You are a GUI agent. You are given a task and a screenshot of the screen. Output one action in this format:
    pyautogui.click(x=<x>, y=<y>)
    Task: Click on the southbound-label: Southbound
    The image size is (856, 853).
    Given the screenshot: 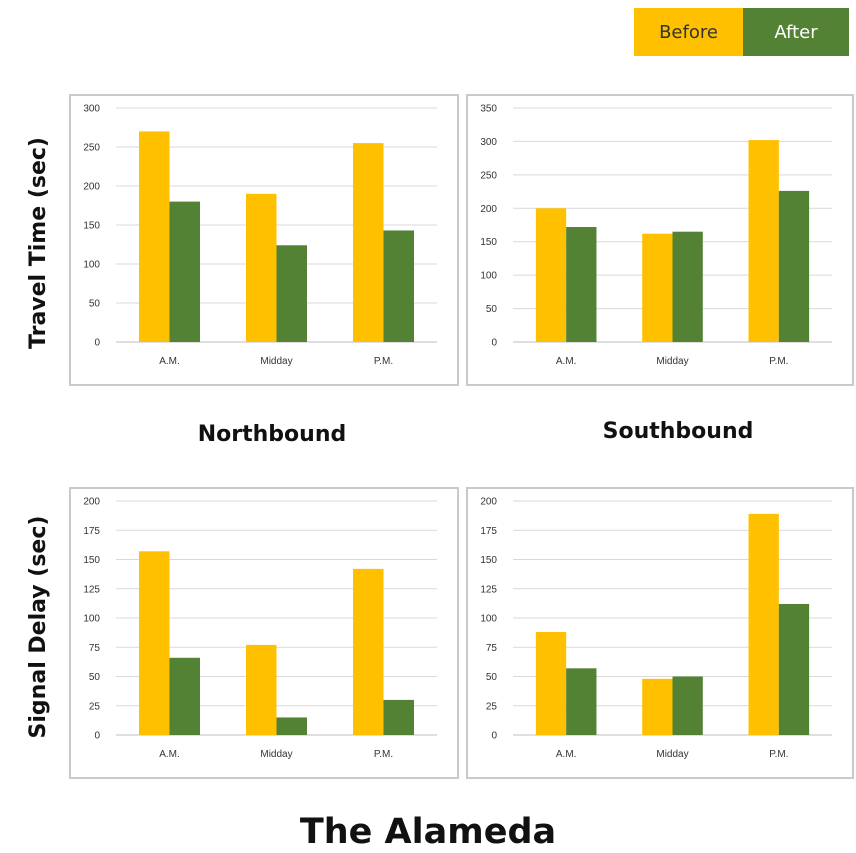 What is the action you would take?
    pyautogui.click(x=678, y=431)
    